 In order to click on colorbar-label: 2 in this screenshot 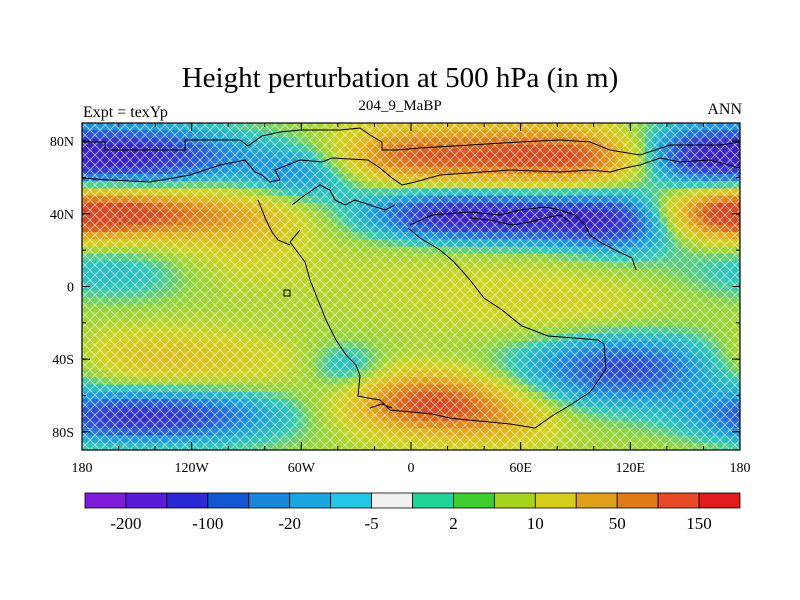, I will do `click(453, 523)`.